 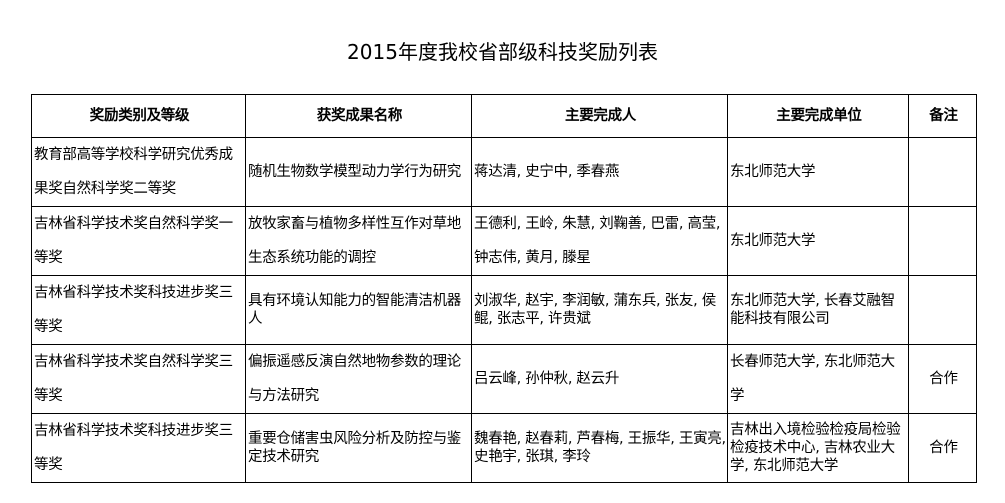 What do you see at coordinates (599, 241) in the screenshot?
I see `cell-persons: 王德利, 王岭, 朱慧, 刘鞠善, 巴雷, 高莹, 钟志伟, 黄月, 滕星` at bounding box center [599, 241].